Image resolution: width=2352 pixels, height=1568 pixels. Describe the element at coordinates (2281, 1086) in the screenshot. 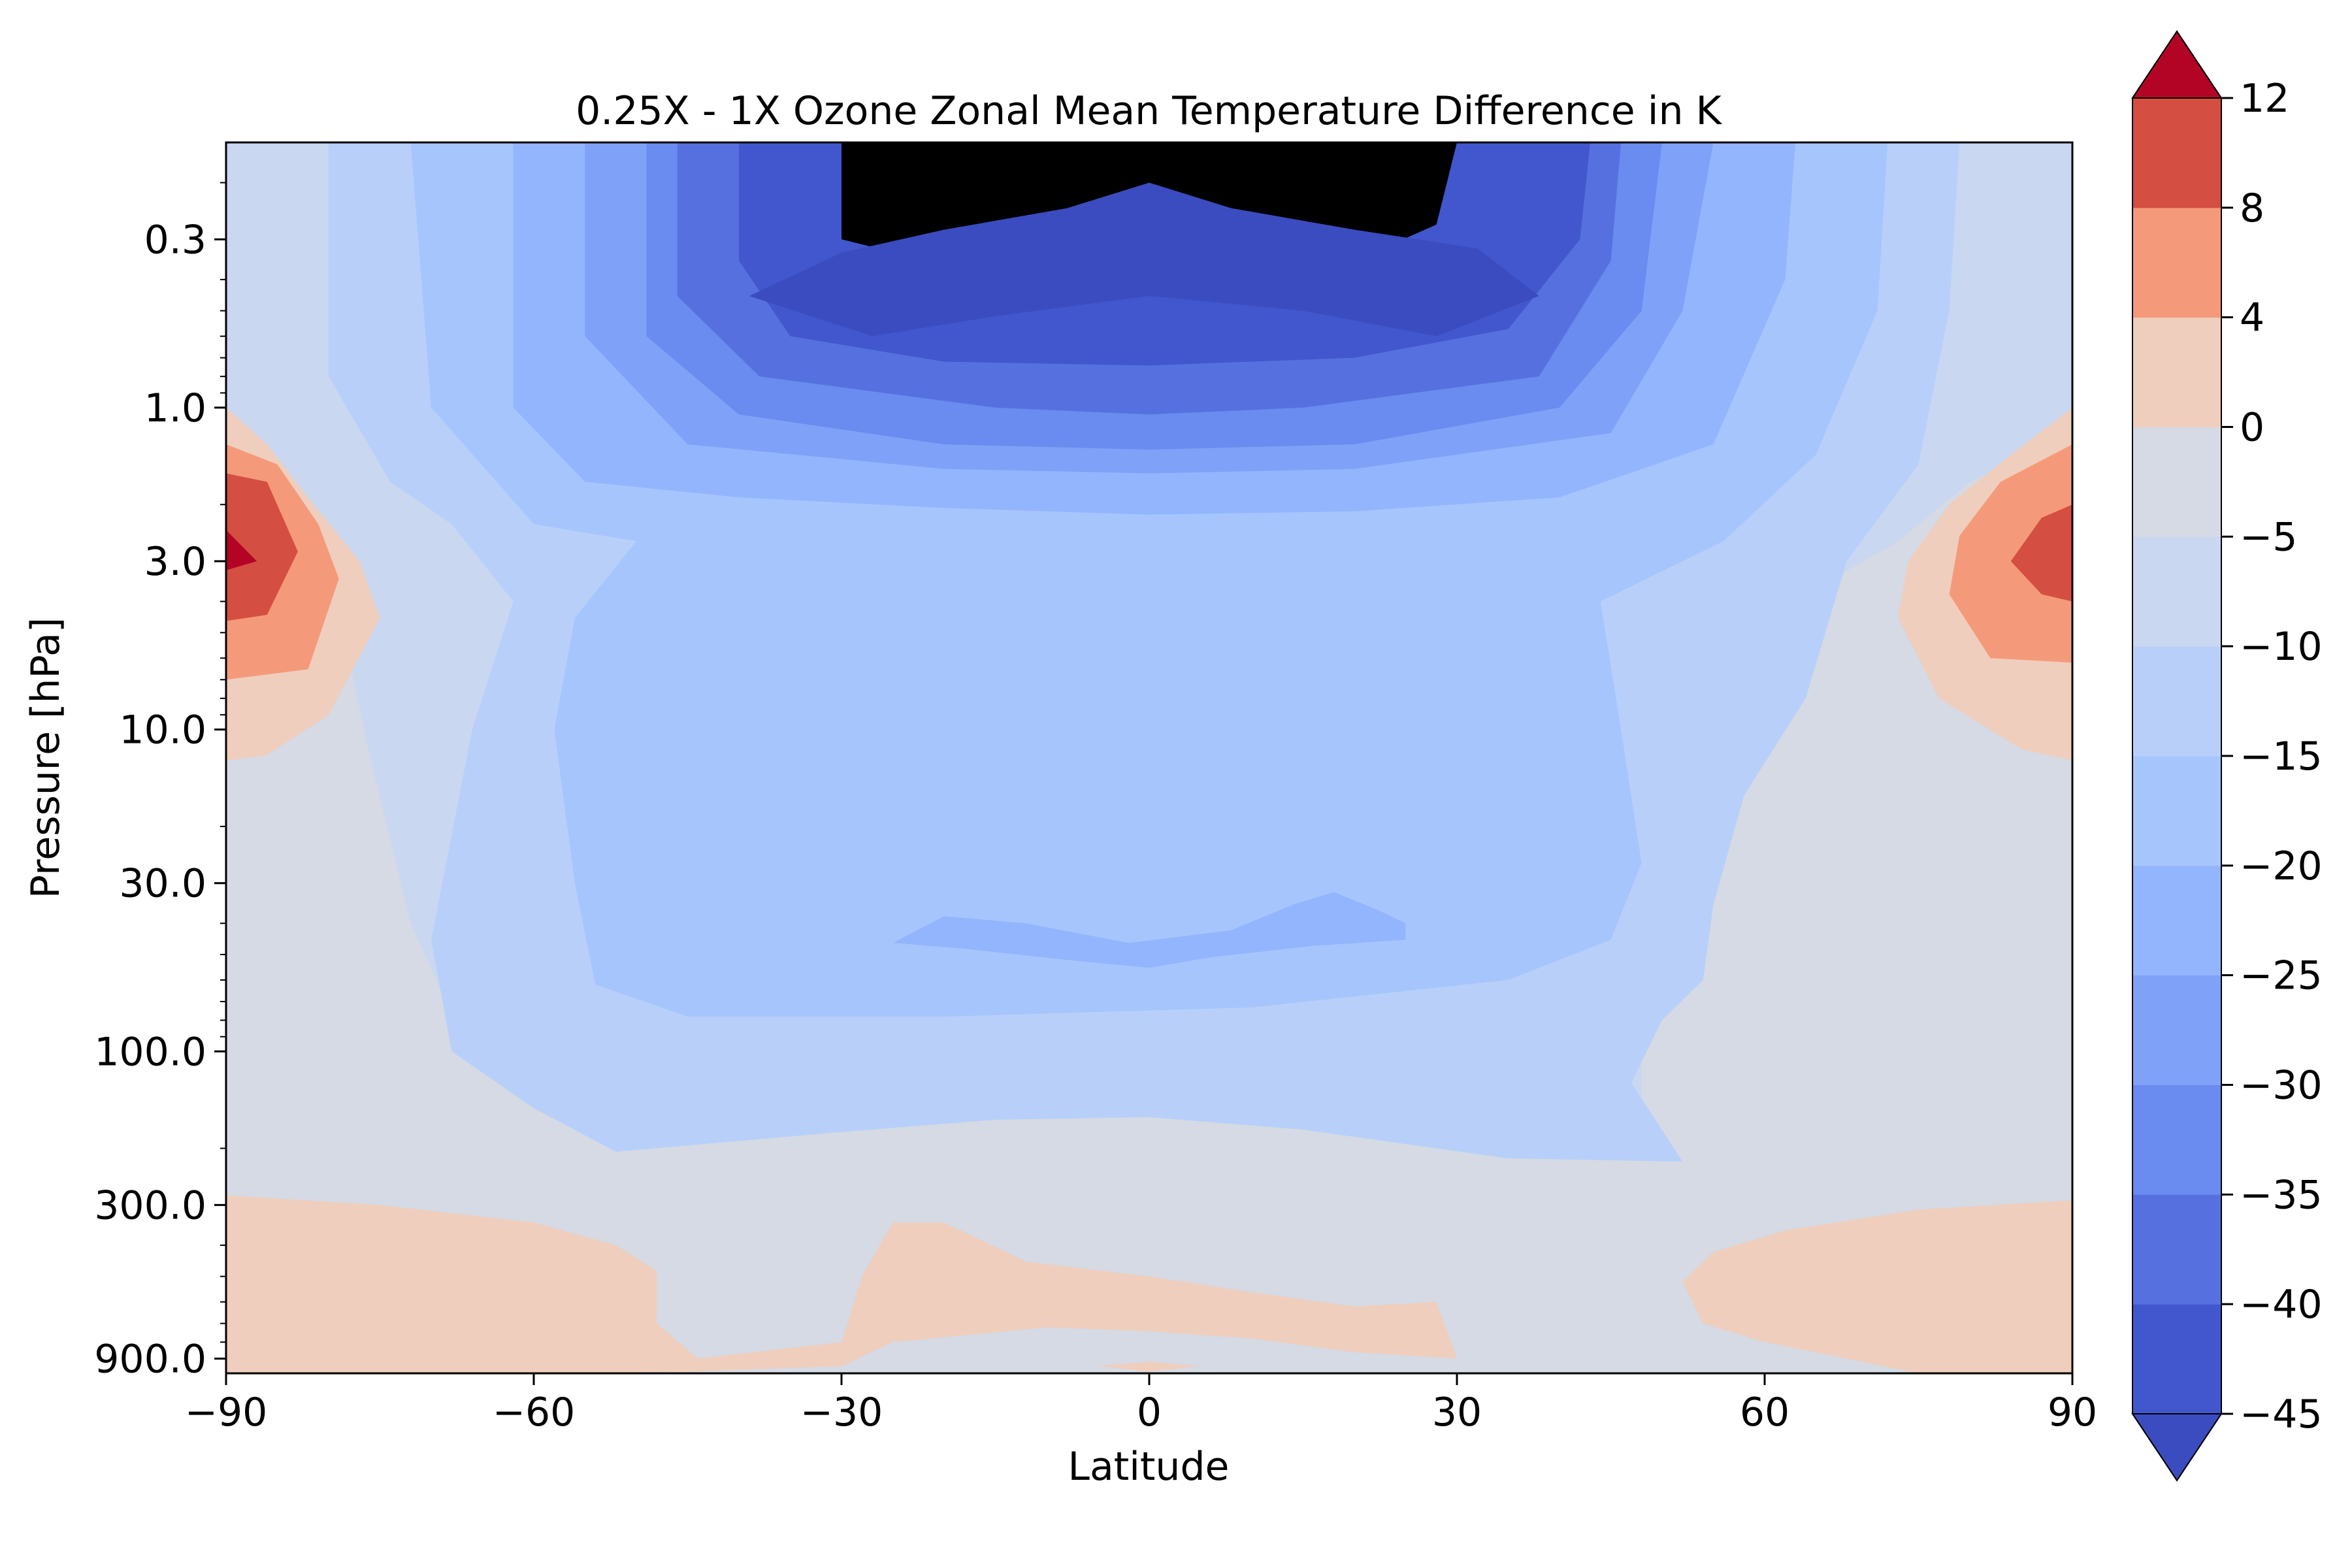

I see `colorbar-tick-label: −30` at that location.